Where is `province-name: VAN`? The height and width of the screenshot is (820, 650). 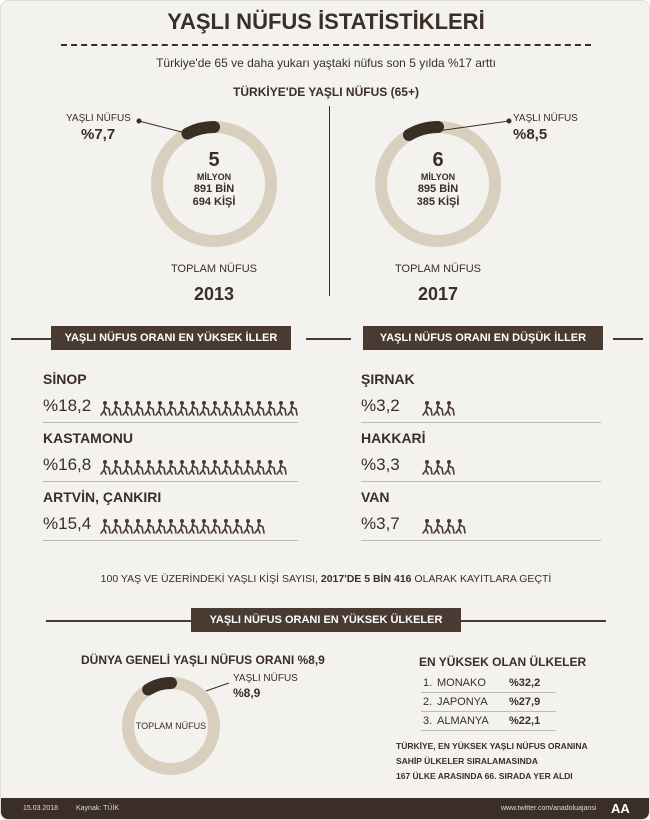
province-name: VAN is located at coordinates (375, 497).